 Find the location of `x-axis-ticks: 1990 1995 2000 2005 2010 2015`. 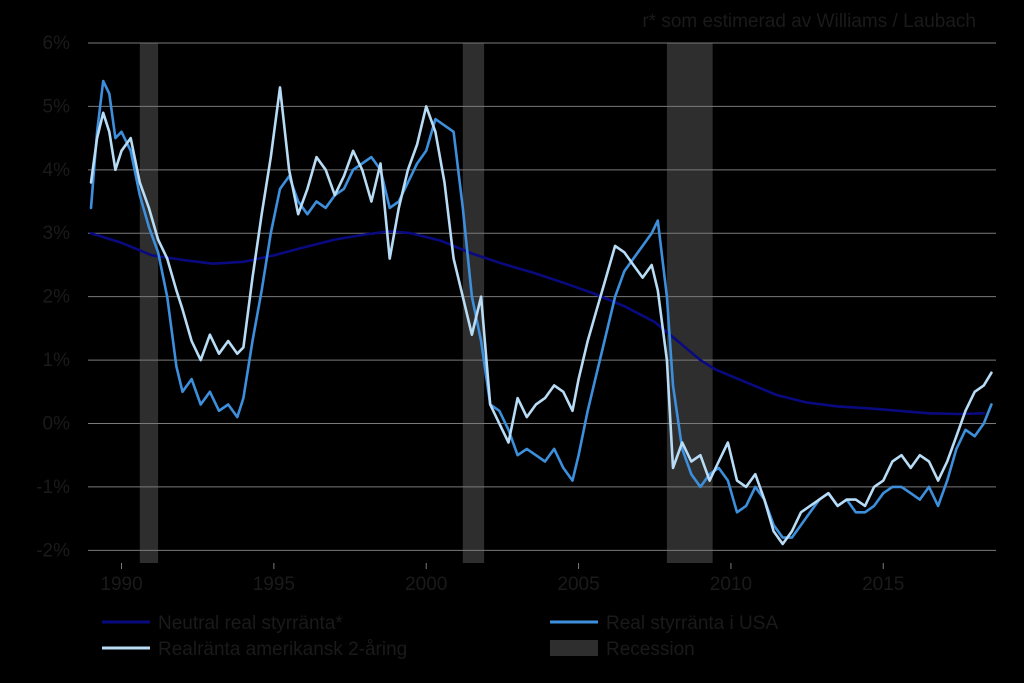

x-axis-ticks: 1990 1995 2000 2005 2010 2015 is located at coordinates (502, 579).